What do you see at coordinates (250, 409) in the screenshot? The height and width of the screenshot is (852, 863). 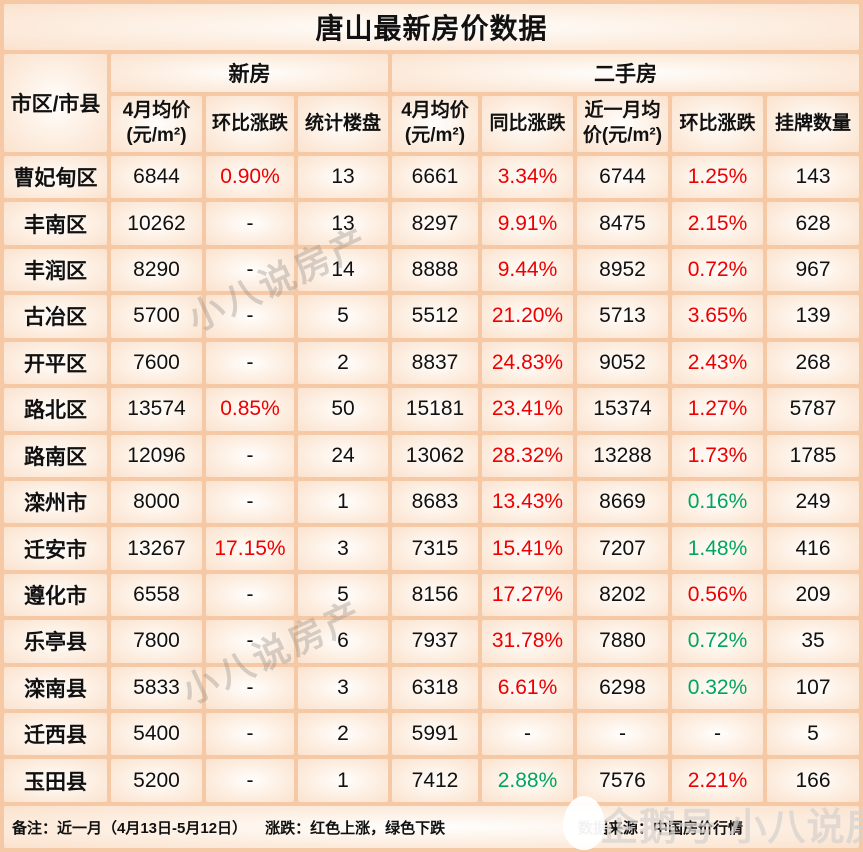 I see `value-cell: 0.85%` at bounding box center [250, 409].